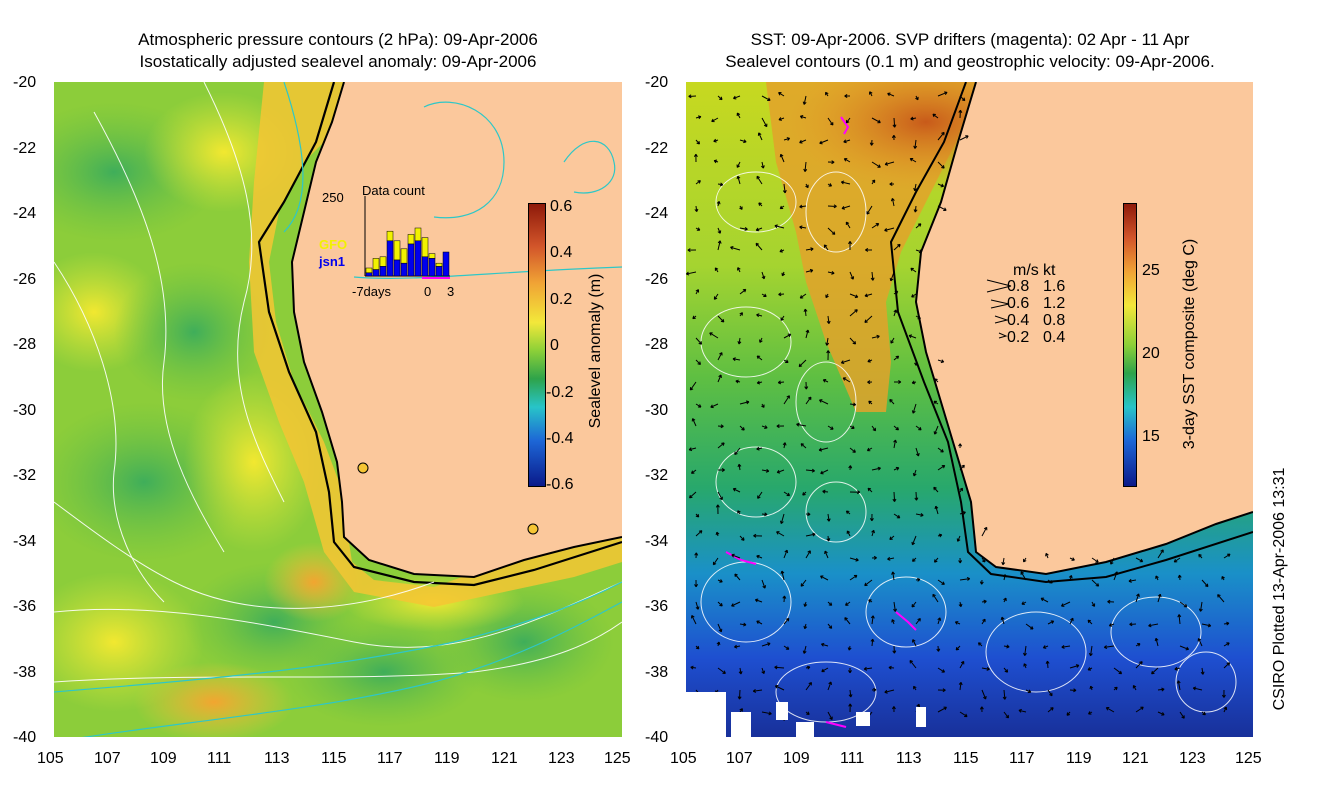  Describe the element at coordinates (657, 344) in the screenshot. I see `right-y-tick: -28` at that location.